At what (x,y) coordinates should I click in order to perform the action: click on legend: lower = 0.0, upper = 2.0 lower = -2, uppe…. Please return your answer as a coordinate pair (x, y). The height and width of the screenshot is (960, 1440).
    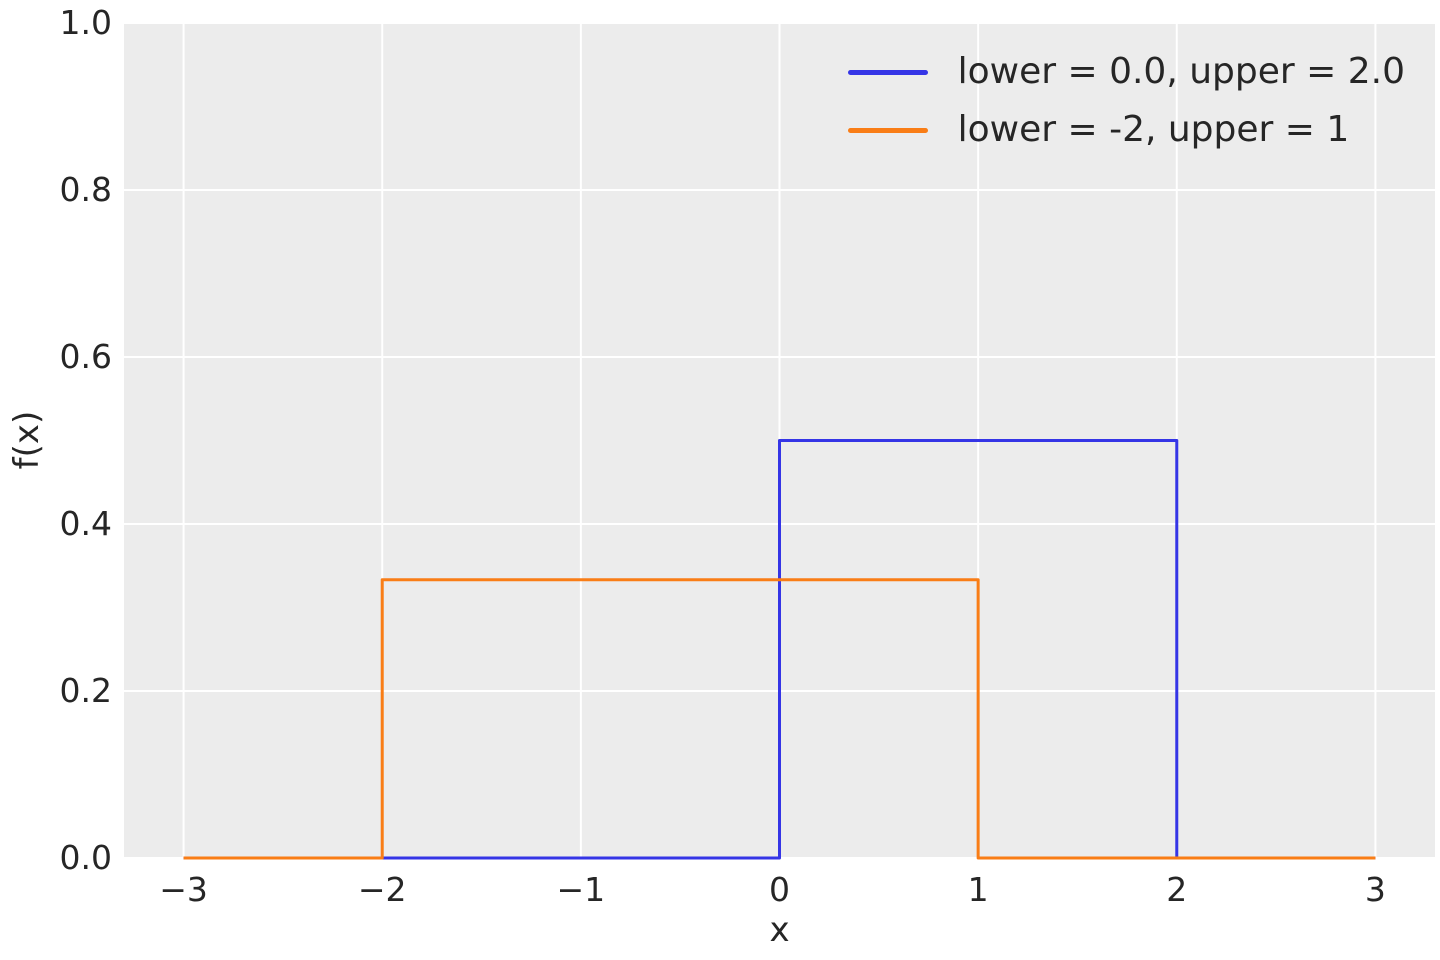
    Looking at the image, I should click on (1126, 105).